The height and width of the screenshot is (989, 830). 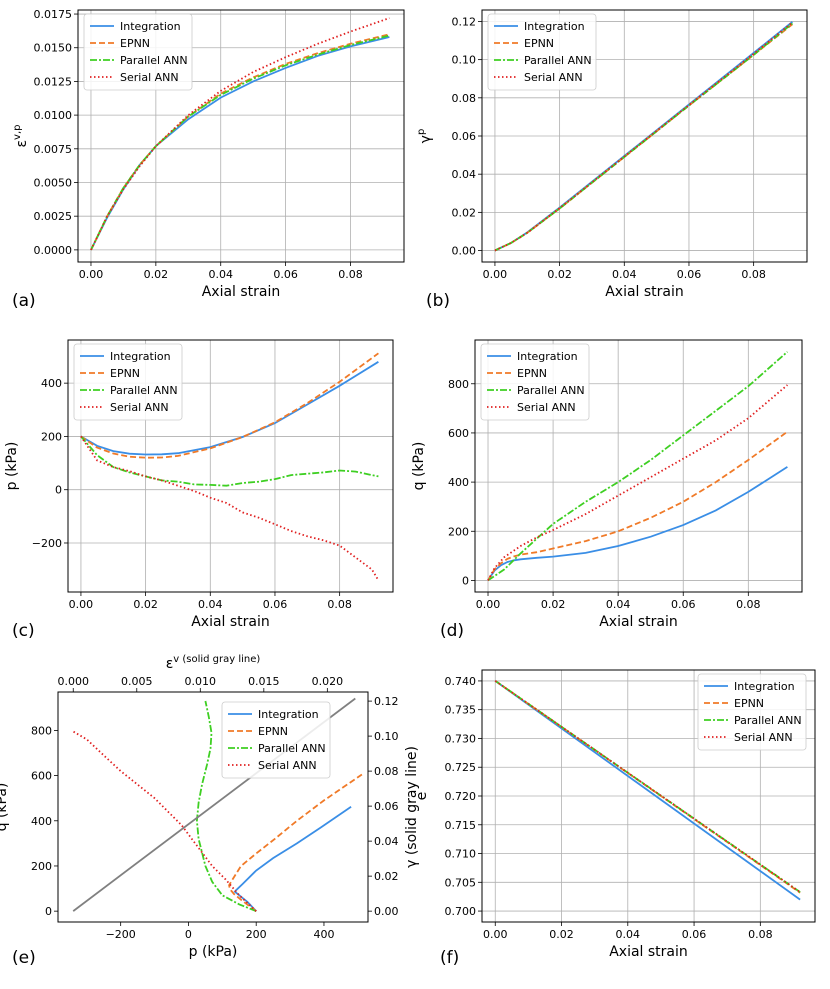 I want to click on x-tick-label: 200, so click(x=256, y=934).